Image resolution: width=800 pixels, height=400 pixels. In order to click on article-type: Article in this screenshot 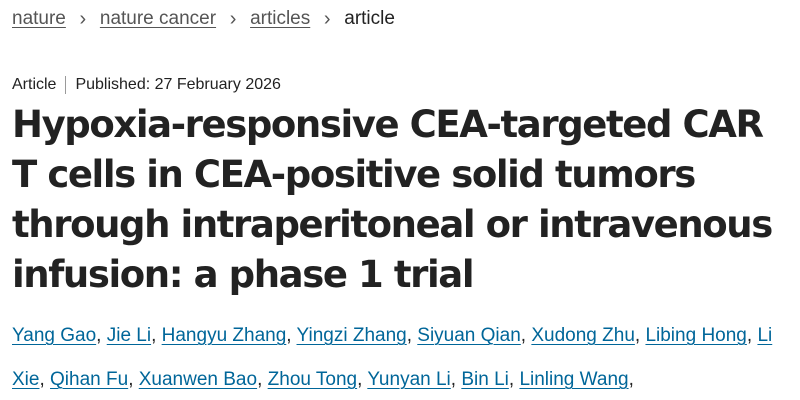, I will do `click(34, 84)`.